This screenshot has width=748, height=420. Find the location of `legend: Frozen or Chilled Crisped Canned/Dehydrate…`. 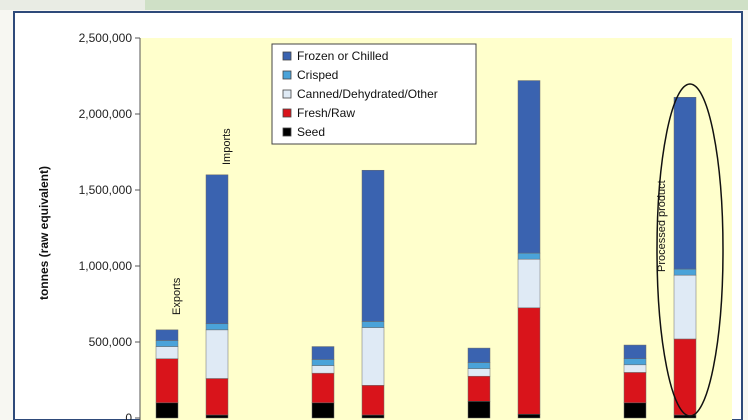

legend: Frozen or Chilled Crisped Canned/Dehydrate… is located at coordinates (374, 94).